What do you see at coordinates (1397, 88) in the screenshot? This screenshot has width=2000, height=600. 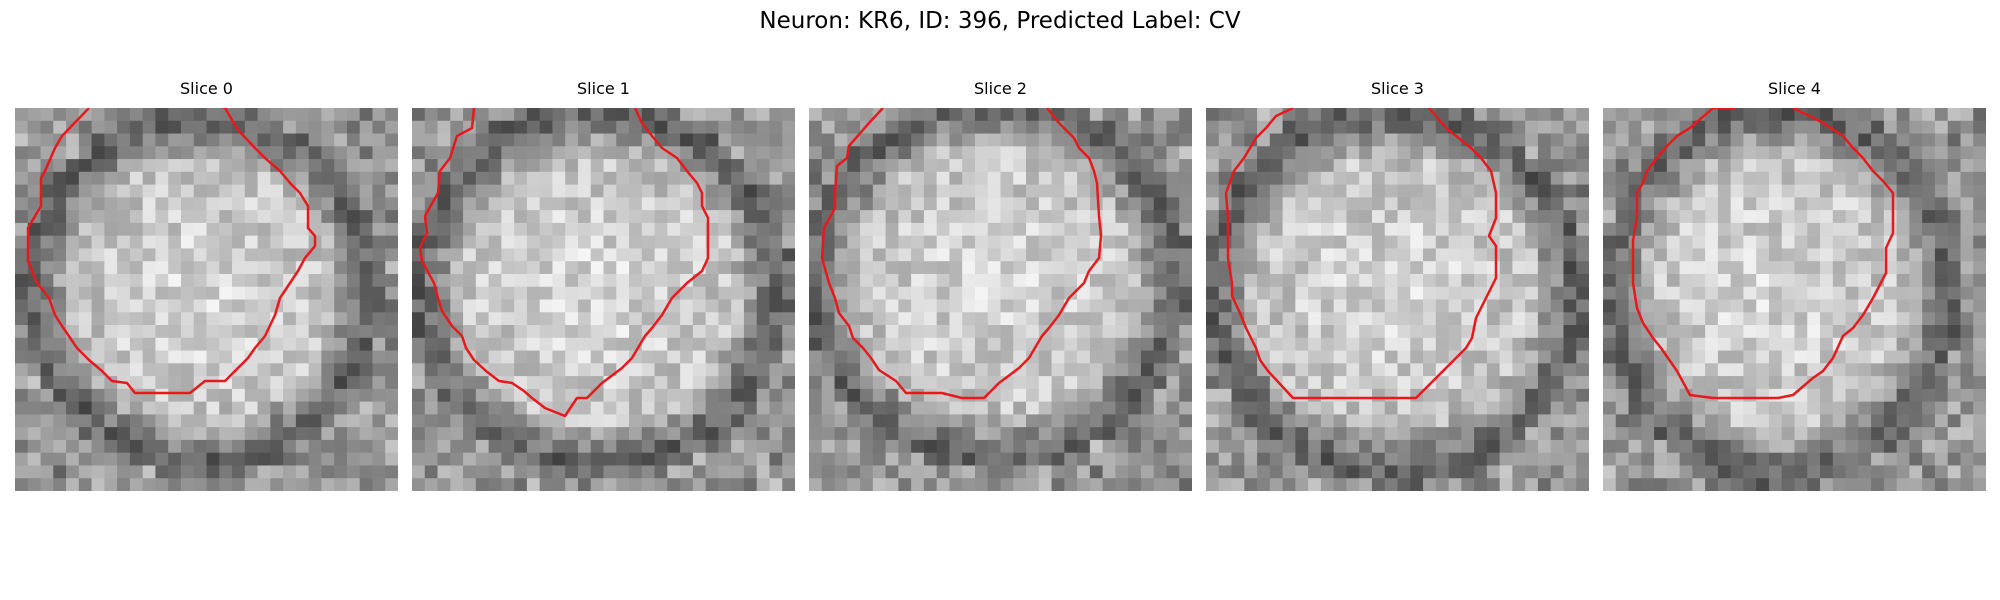 I see `slice-title: Slice 3` at bounding box center [1397, 88].